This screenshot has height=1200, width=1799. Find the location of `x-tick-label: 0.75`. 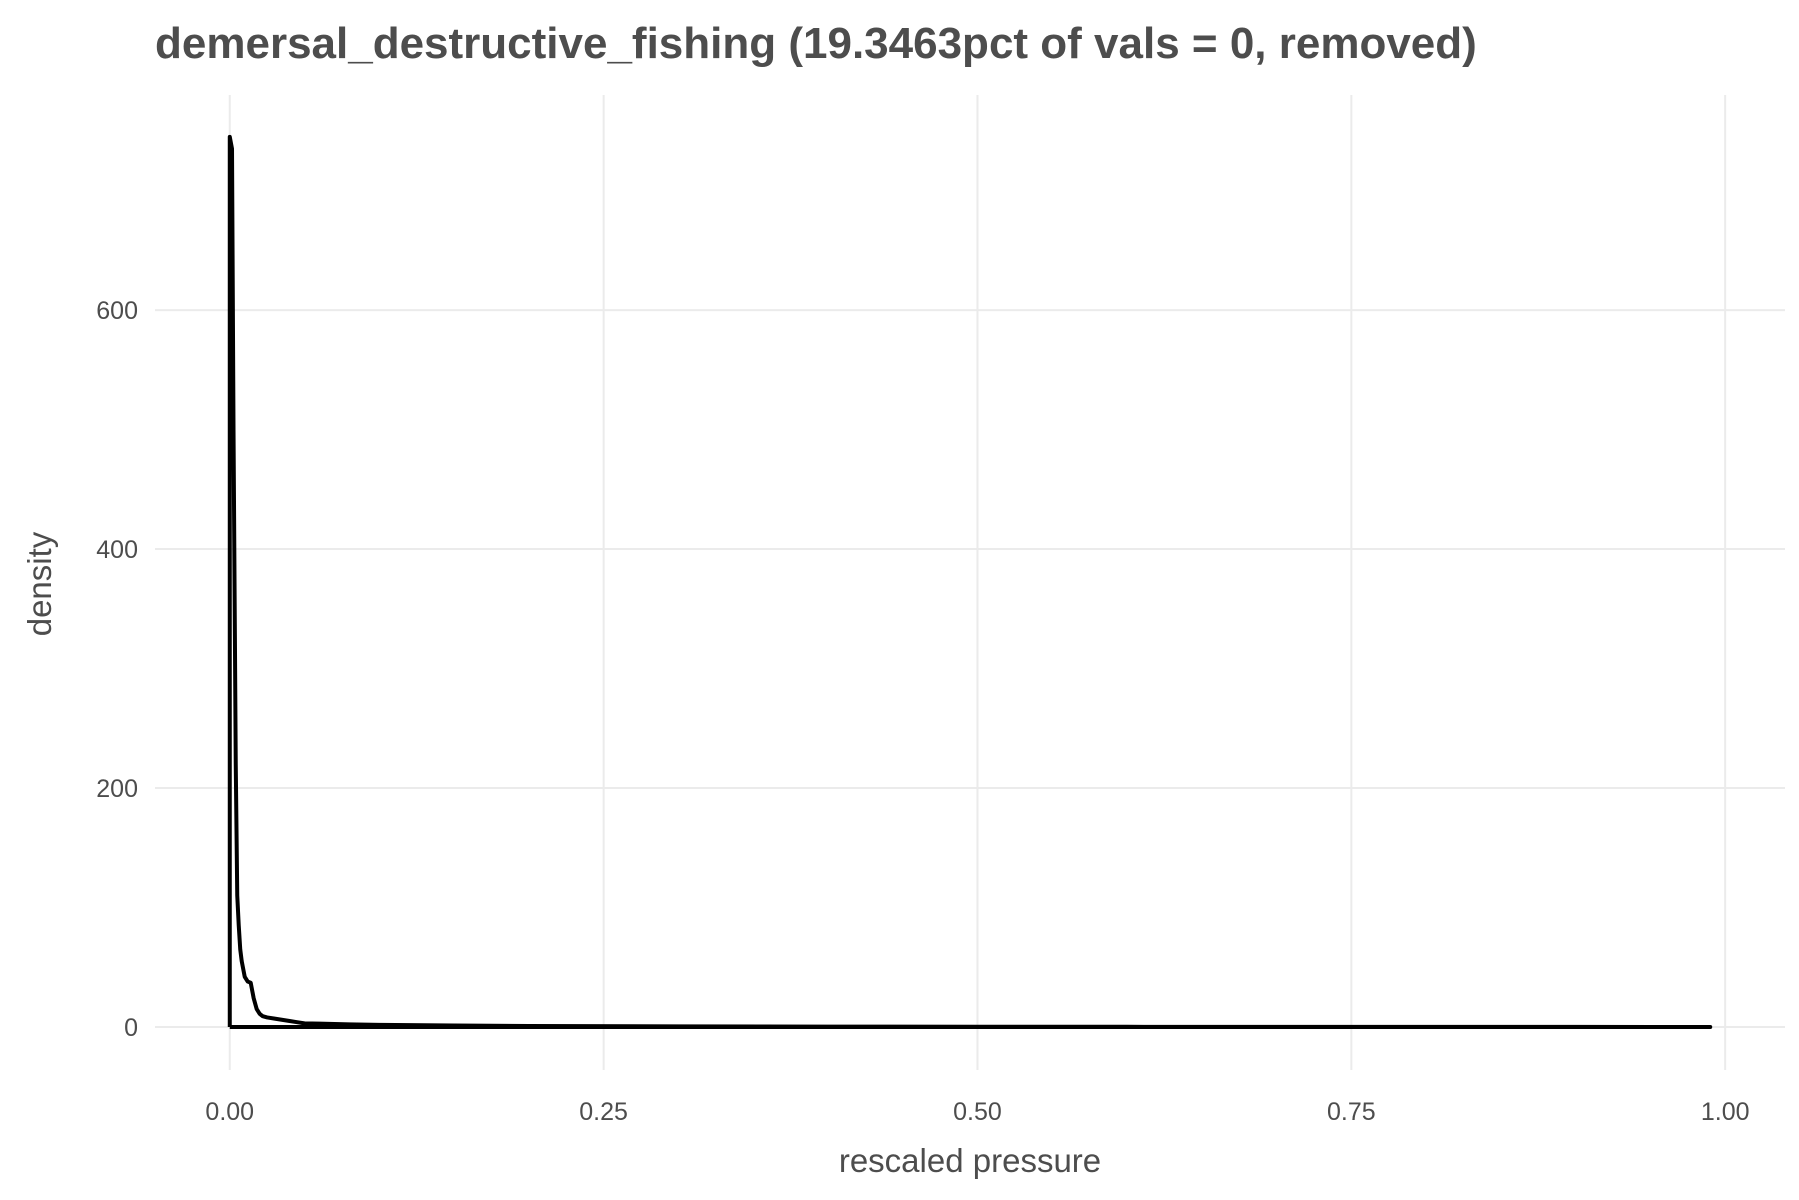

x-tick-label: 0.75 is located at coordinates (1351, 1112).